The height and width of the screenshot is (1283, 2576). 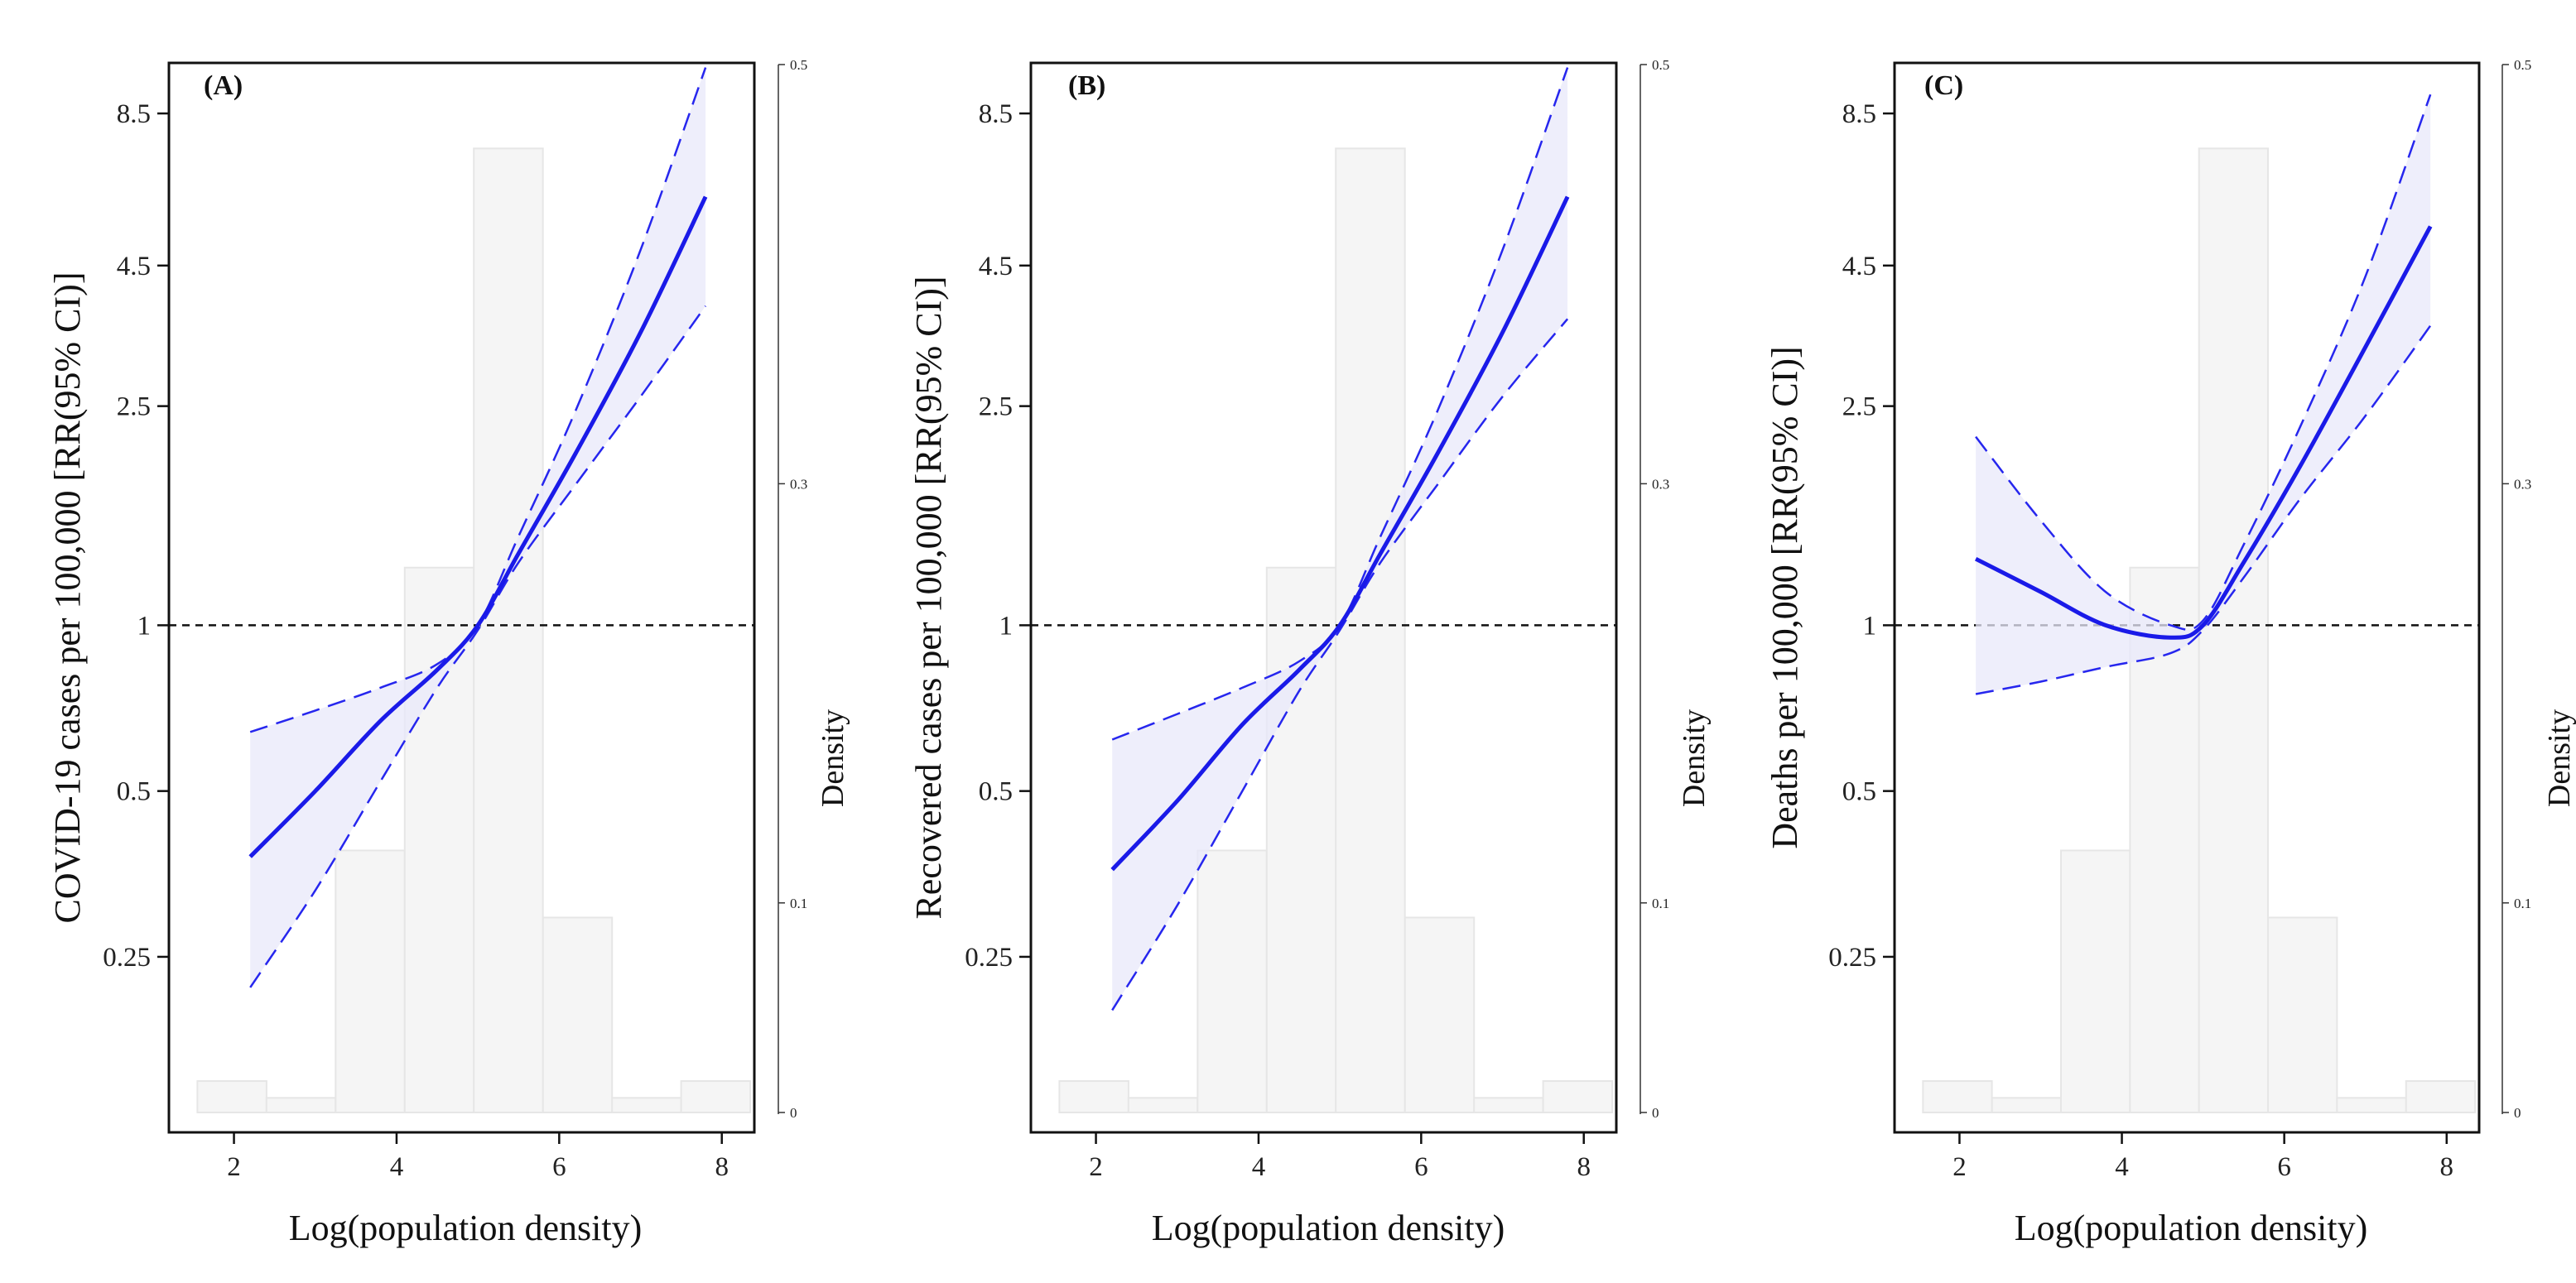 What do you see at coordinates (1086, 86) in the screenshot?
I see `panel-label: (B)` at bounding box center [1086, 86].